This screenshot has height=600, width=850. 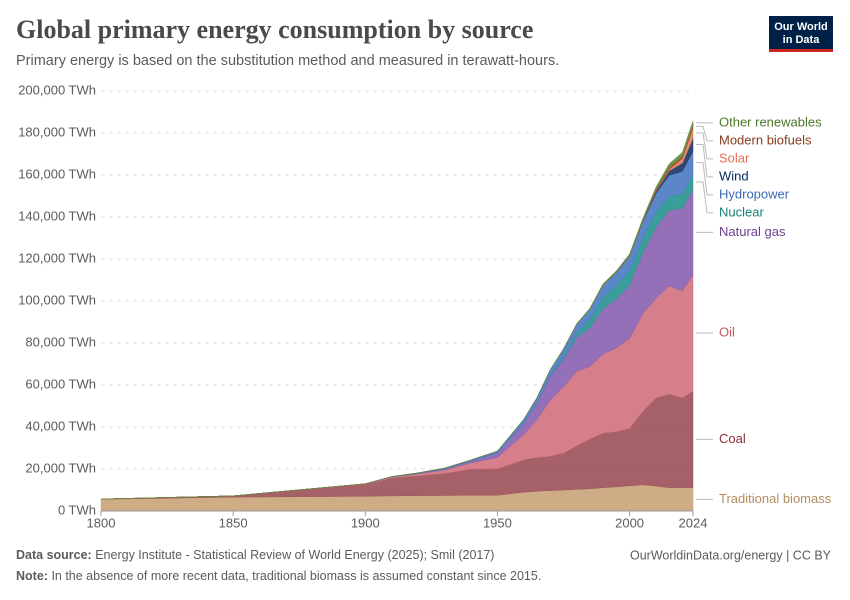 I want to click on y-tick-label: 200,000 TWh, so click(x=57, y=89).